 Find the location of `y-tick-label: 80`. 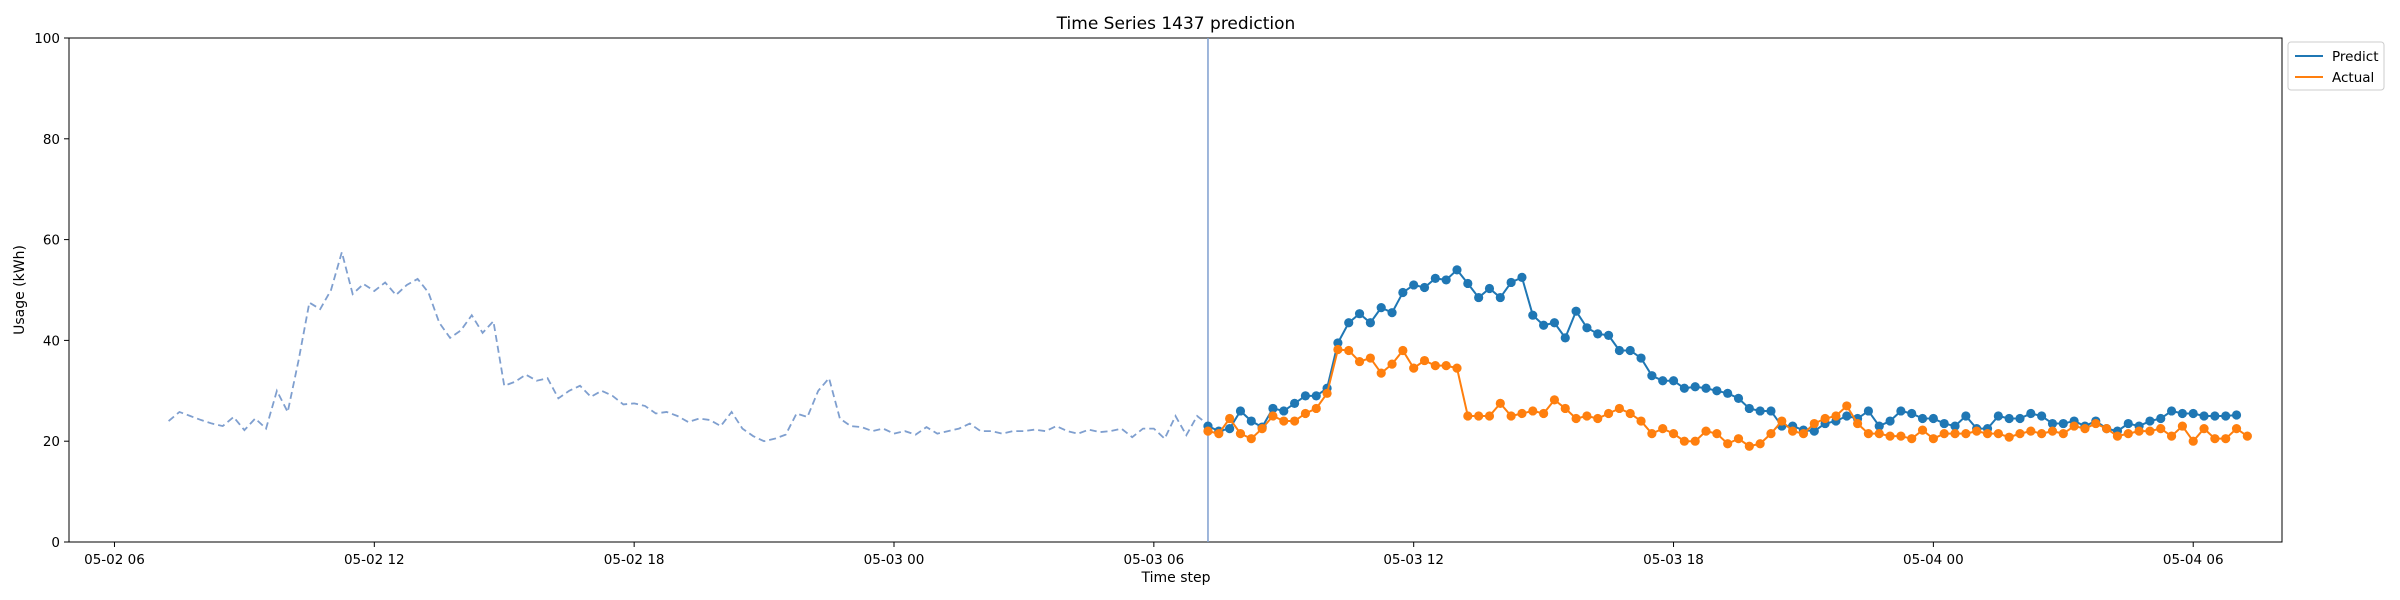

y-tick-label: 80 is located at coordinates (51, 140).